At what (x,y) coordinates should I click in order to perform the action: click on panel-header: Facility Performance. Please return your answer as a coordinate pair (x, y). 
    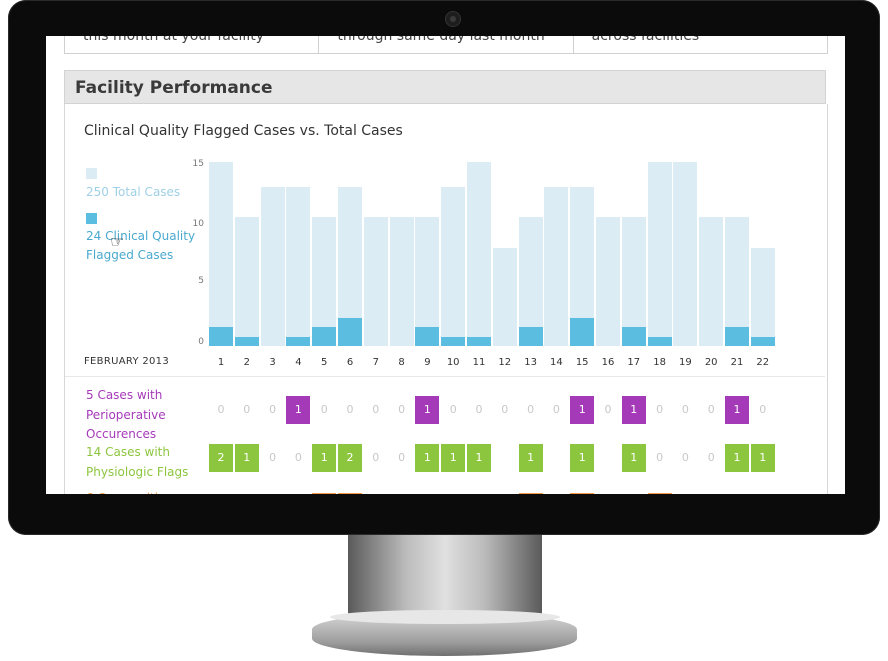
    Looking at the image, I should click on (445, 87).